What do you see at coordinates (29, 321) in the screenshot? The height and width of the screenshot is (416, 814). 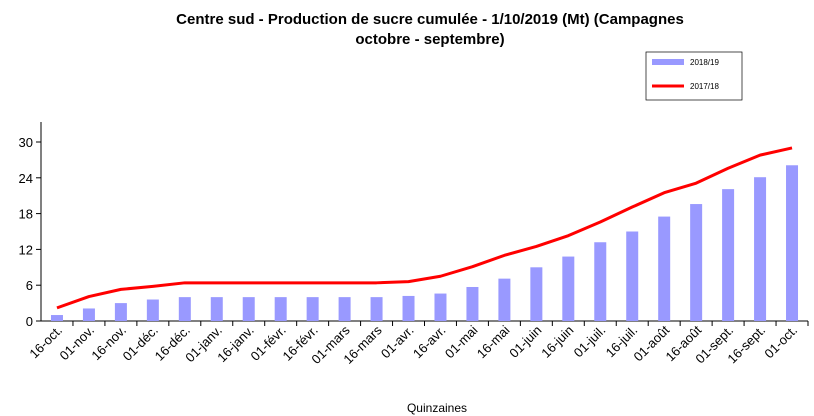 I see `y-tick-label: 0` at bounding box center [29, 321].